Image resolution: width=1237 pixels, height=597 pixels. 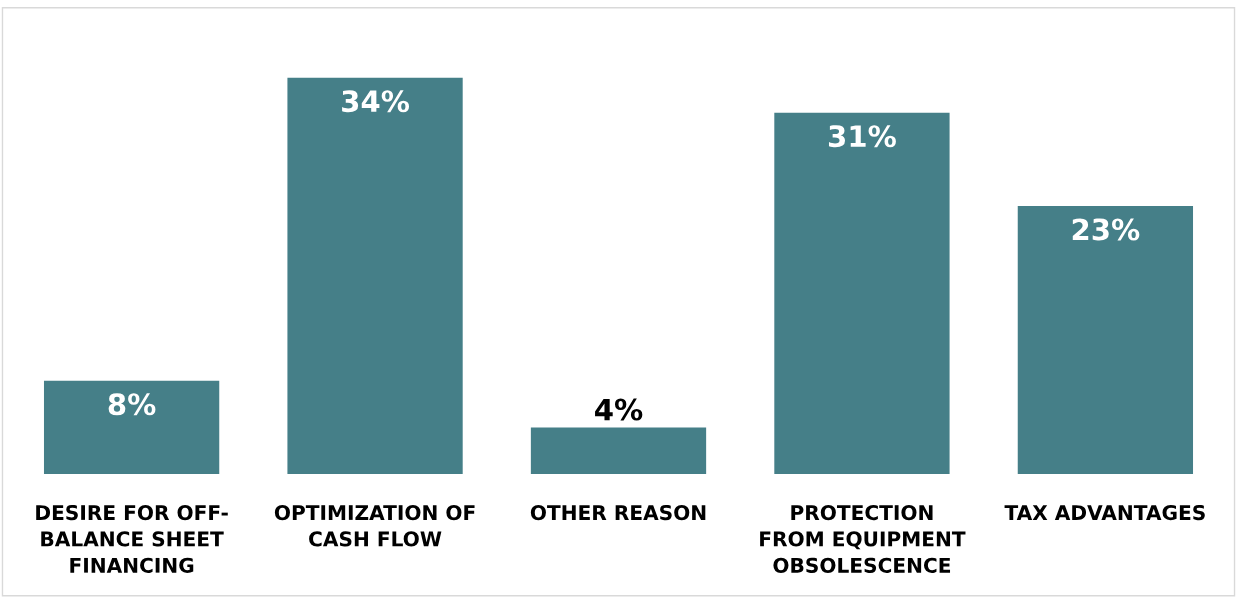 I want to click on x-tick-label: OPTIMIZATION OF CASH FLOW, so click(x=374, y=525).